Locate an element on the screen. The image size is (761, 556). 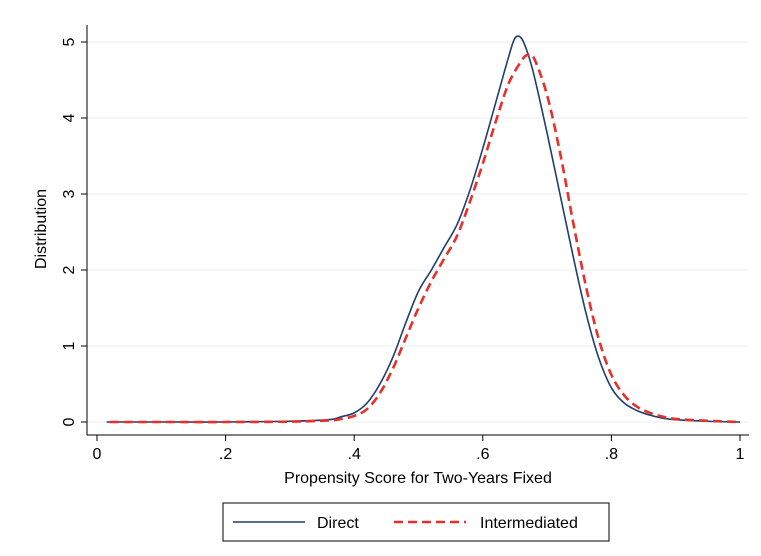
y-tick-label: 2 is located at coordinates (69, 269).